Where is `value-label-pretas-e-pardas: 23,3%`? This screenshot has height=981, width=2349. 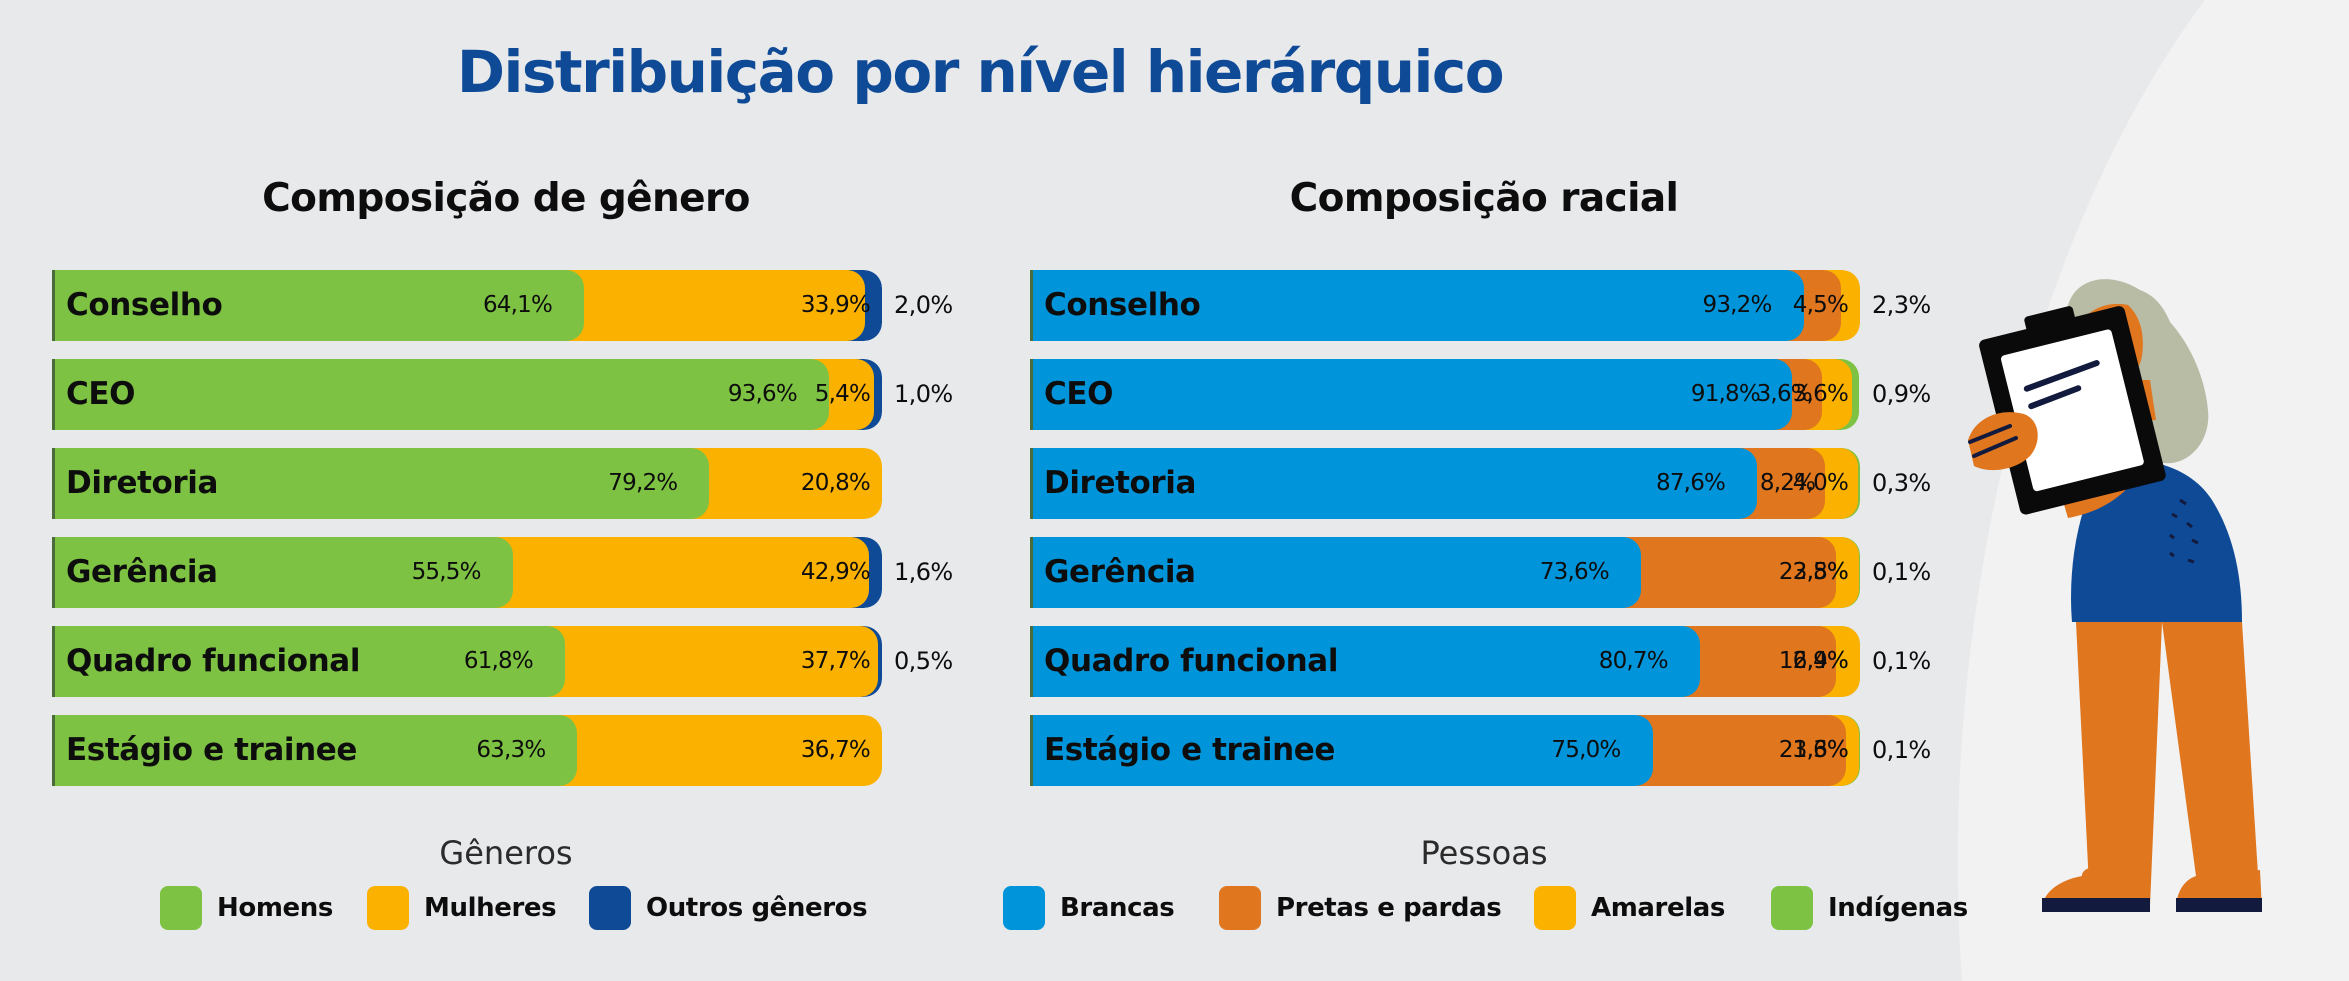 value-label-pretas-e-pardas: 23,3% is located at coordinates (1813, 750).